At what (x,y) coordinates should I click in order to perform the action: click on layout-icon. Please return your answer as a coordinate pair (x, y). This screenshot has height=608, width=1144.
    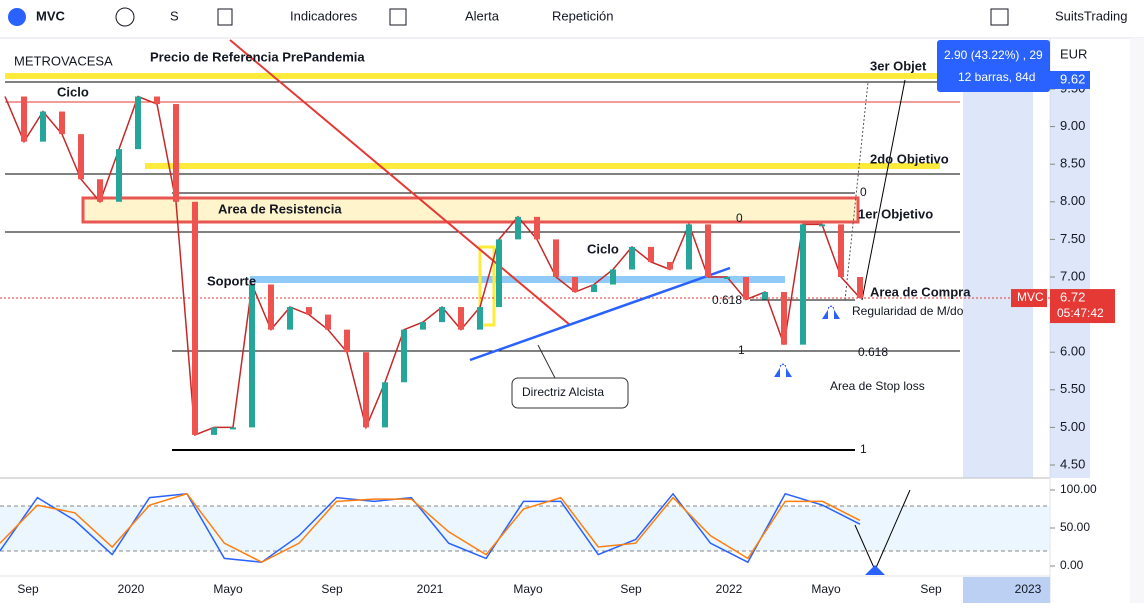
    Looking at the image, I should click on (398, 17).